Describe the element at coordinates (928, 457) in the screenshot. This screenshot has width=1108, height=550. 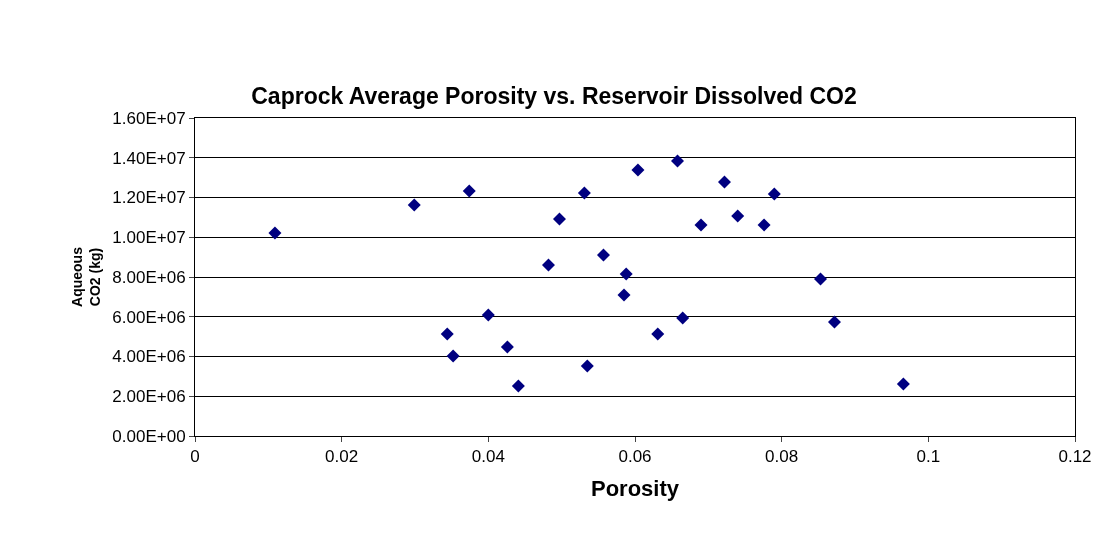
I see `x-tick-label: 0.1` at that location.